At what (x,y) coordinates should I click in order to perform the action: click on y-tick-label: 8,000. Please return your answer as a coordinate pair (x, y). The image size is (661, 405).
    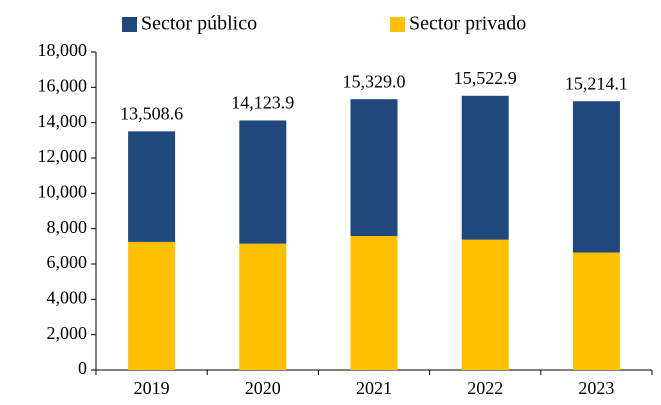
    Looking at the image, I should click on (67, 227).